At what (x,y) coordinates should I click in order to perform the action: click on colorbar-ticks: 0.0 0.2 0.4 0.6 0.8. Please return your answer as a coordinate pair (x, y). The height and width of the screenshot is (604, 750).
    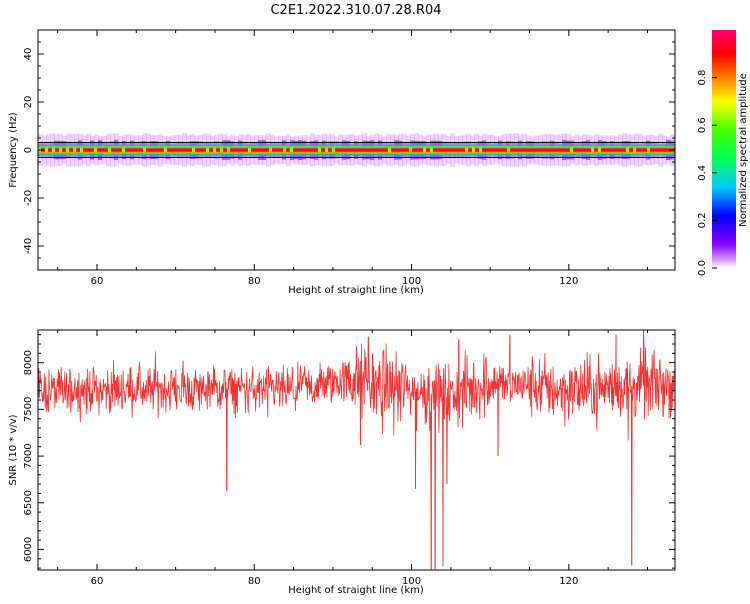
    Looking at the image, I should click on (707, 173).